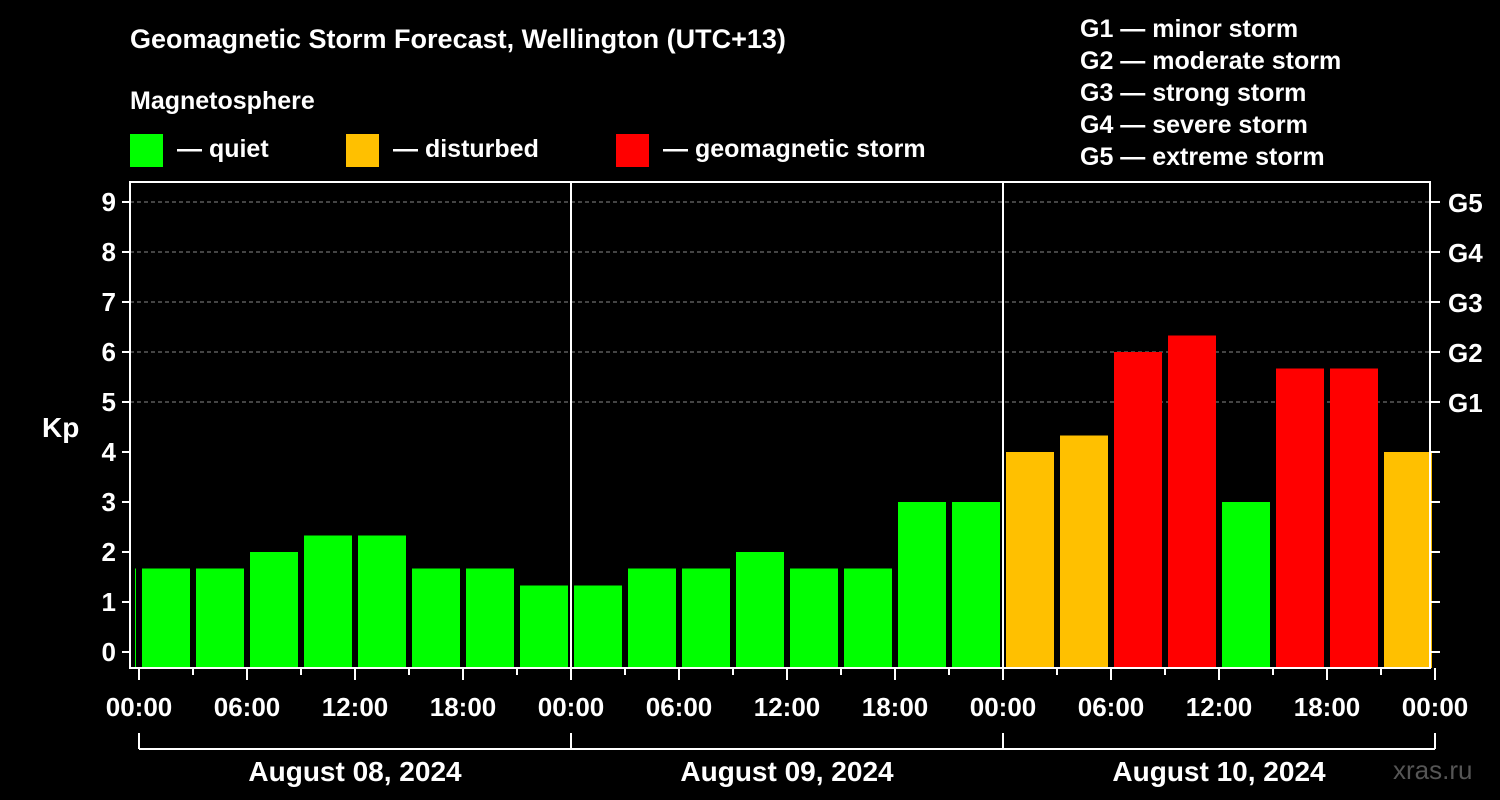 The width and height of the screenshot is (1500, 800). What do you see at coordinates (146, 150) in the screenshot?
I see `legend-swatch-quiet` at bounding box center [146, 150].